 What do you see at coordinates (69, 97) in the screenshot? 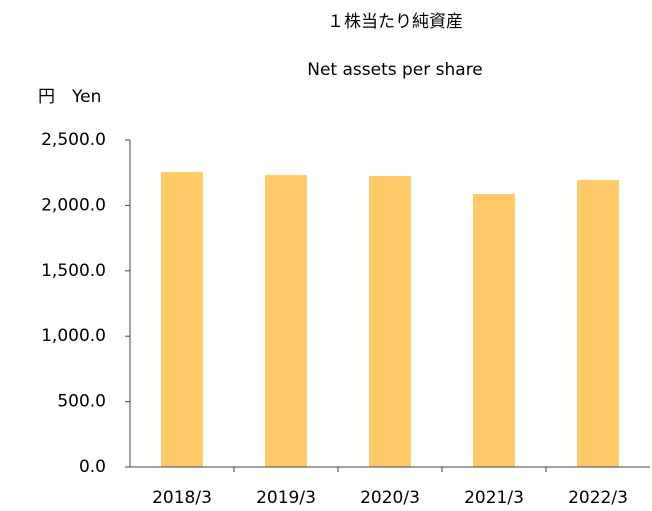
I see `y-axis-label: 円 Yen` at bounding box center [69, 97].